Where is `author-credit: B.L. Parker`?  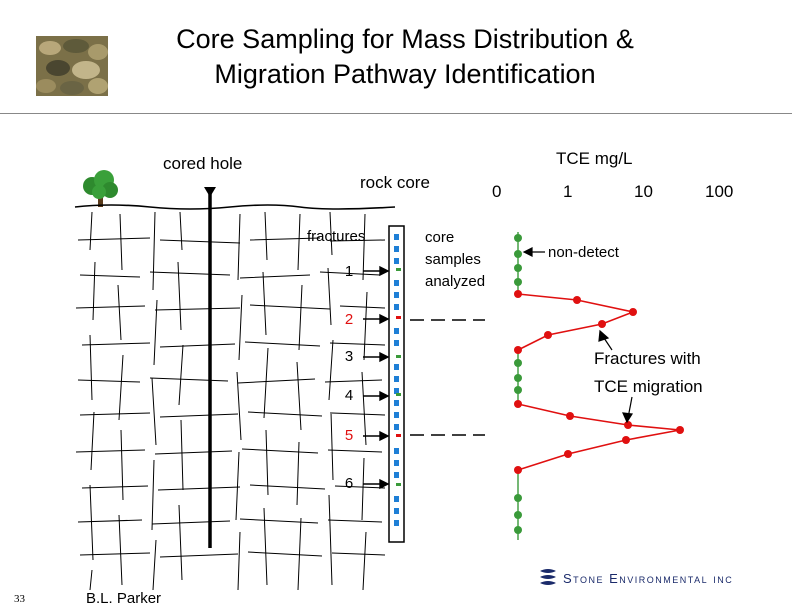
author-credit: B.L. Parker is located at coordinates (124, 598).